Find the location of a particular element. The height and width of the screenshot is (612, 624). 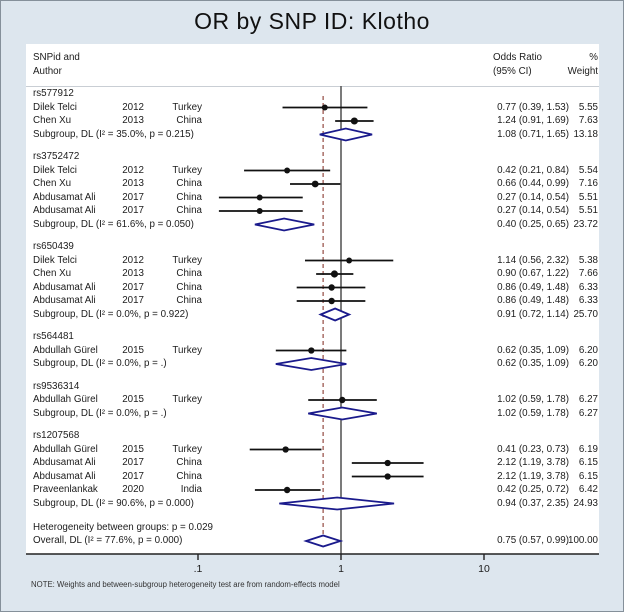

subgroup-estimate: 0.40 (0.25, 0.65) is located at coordinates (533, 224).